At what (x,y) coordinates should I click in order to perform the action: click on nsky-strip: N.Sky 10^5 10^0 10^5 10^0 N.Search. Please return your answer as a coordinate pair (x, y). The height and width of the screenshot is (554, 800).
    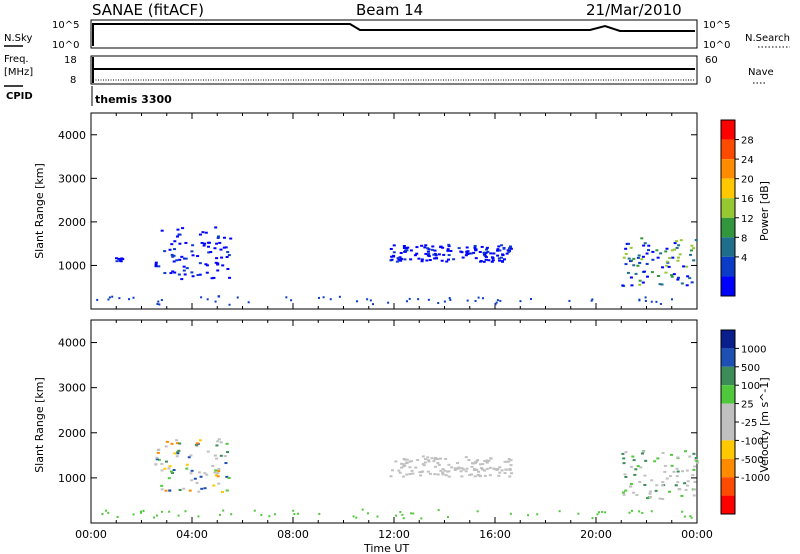
    Looking at the image, I should click on (397, 35).